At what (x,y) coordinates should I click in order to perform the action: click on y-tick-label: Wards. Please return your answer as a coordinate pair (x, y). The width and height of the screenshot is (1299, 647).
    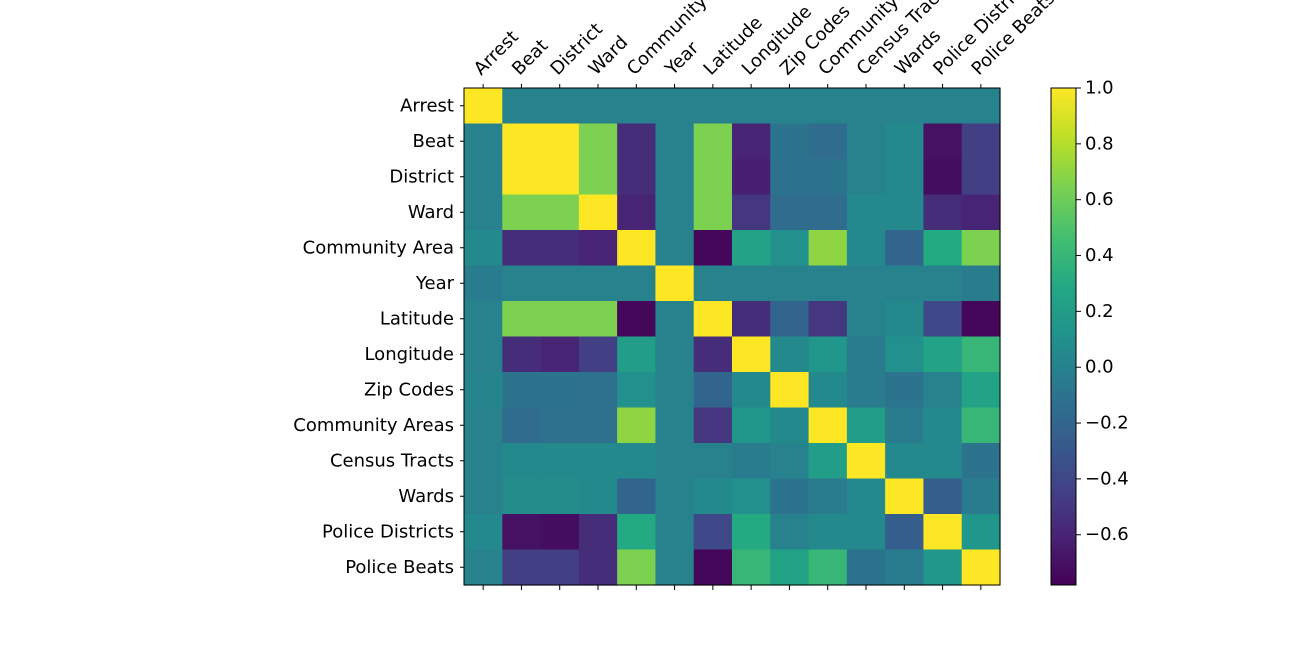
    Looking at the image, I should click on (426, 496).